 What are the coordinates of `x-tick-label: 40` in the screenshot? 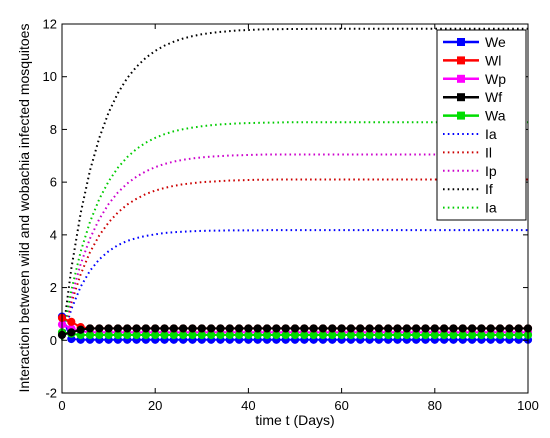 It's located at (248, 405).